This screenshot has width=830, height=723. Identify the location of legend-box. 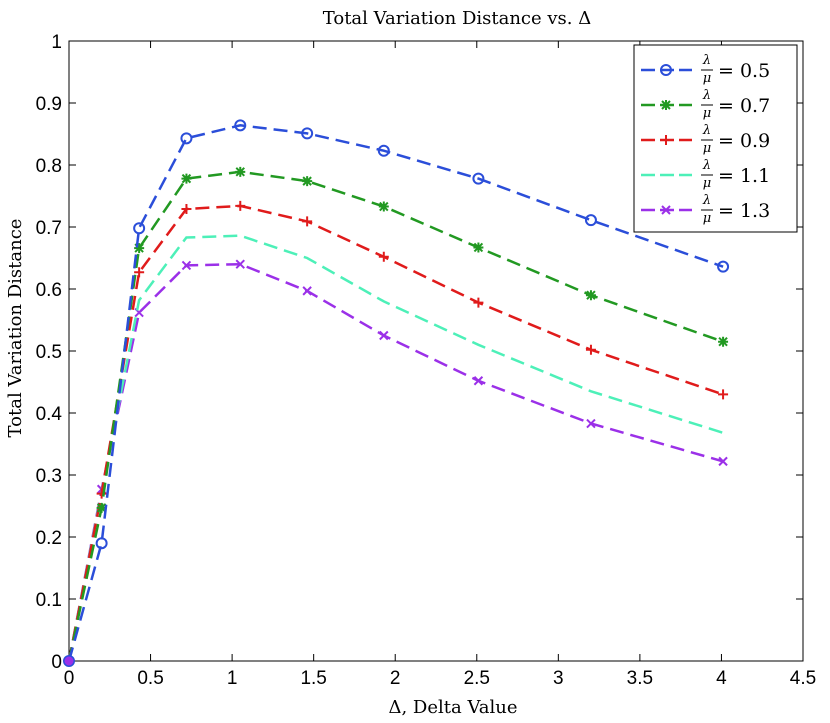
(715, 138).